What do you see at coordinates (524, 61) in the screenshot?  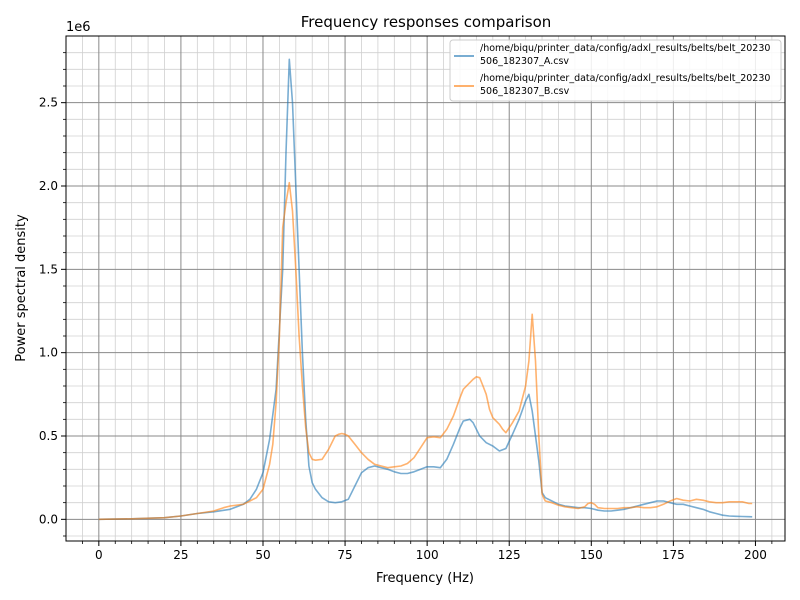 I see `legend-label-a-line2: 506_182307_A.csv` at bounding box center [524, 61].